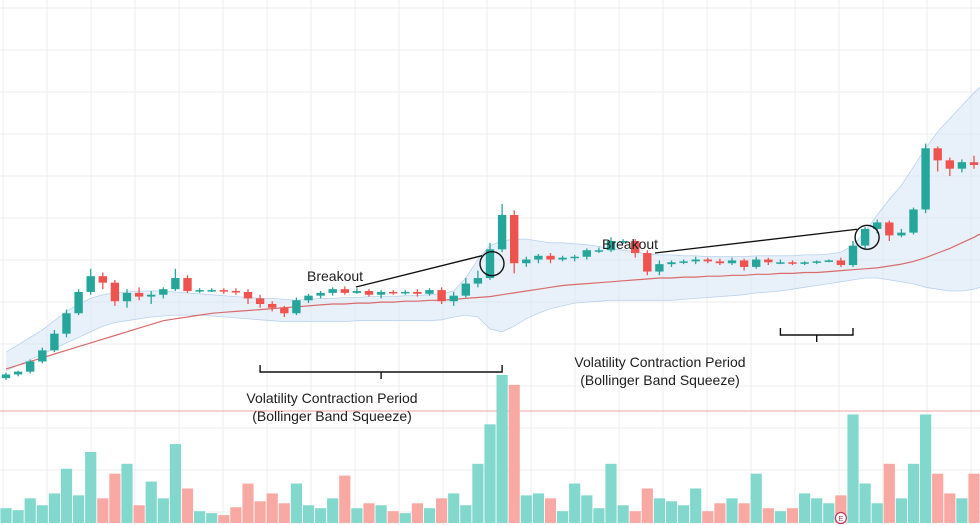  I want to click on squeeze-label-2-line1: Volatility Contraction Period, so click(660, 362).